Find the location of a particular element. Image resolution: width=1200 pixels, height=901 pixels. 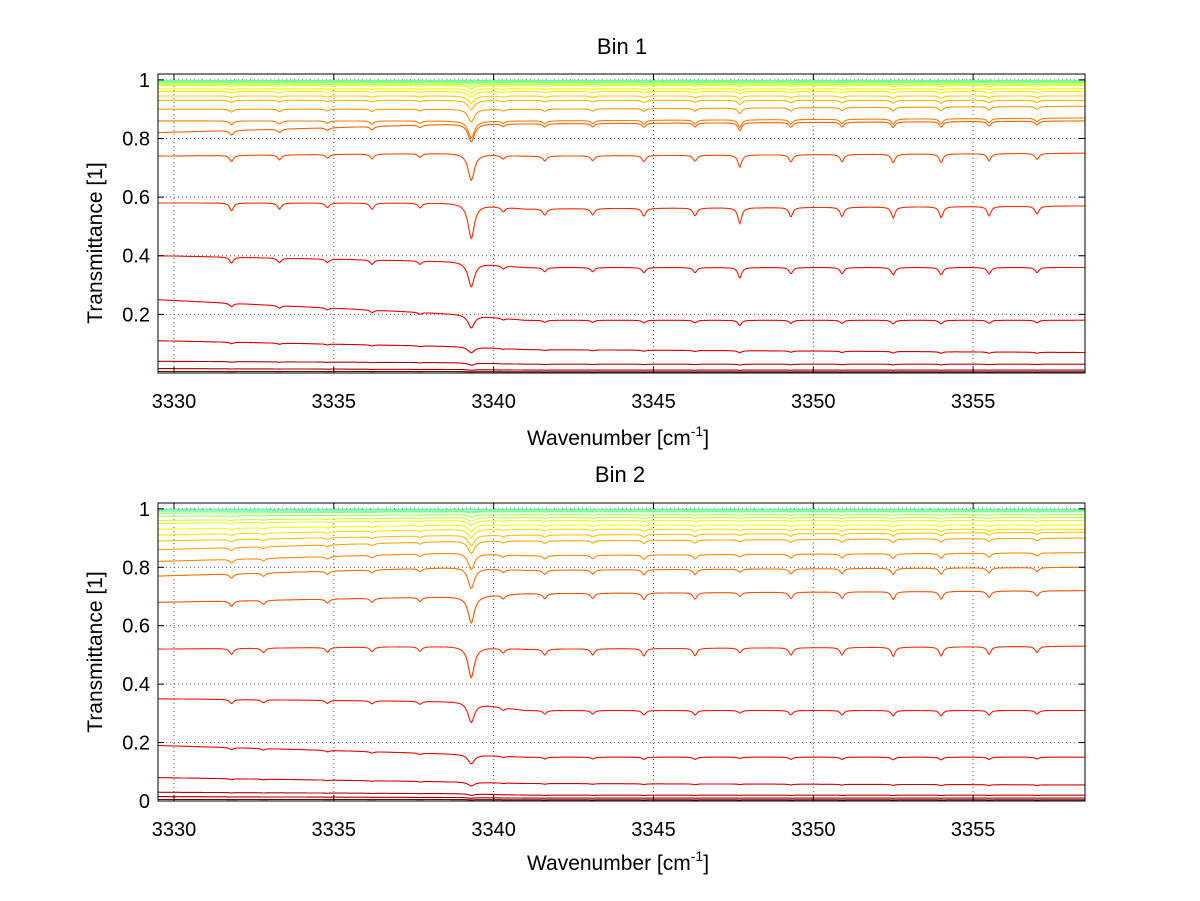

y-tick-label: 0 is located at coordinates (144, 802).